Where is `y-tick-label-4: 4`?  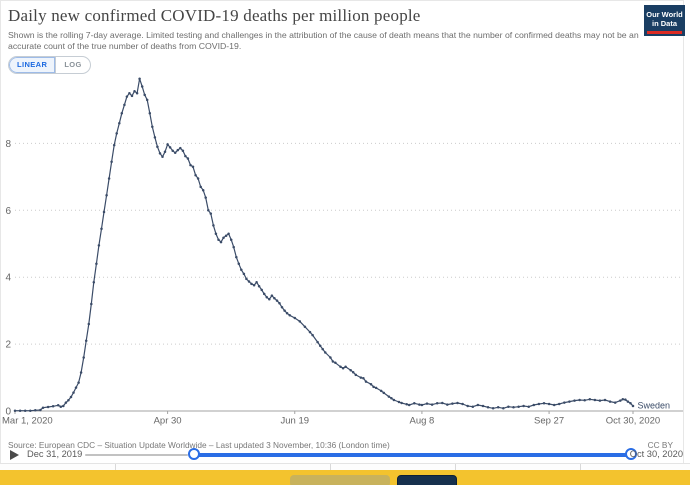
y-tick-label-4: 4 is located at coordinates (8, 278).